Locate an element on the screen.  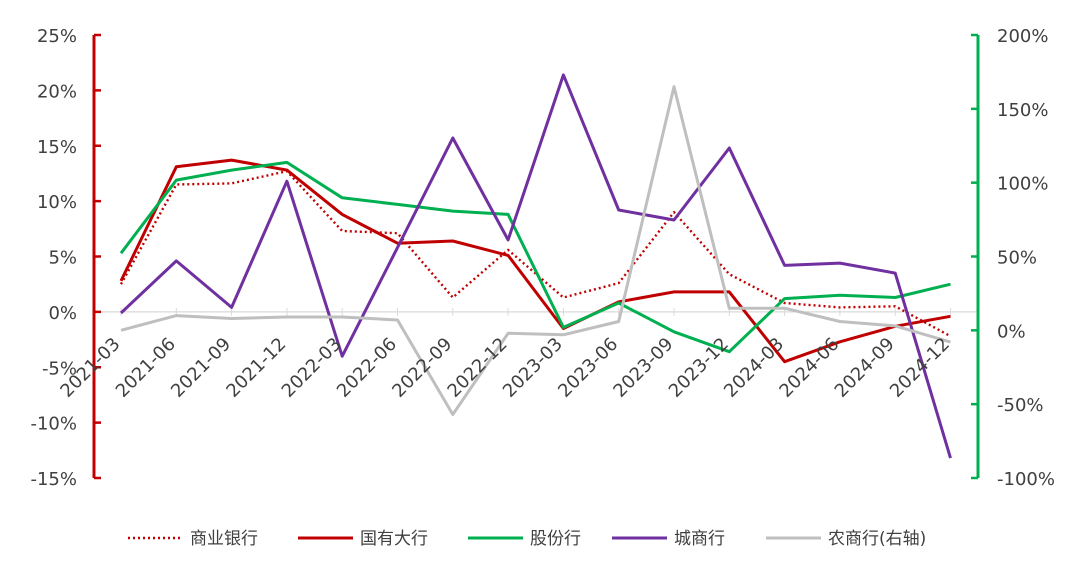
x-tick-label: 2024-09 is located at coordinates (865, 368).